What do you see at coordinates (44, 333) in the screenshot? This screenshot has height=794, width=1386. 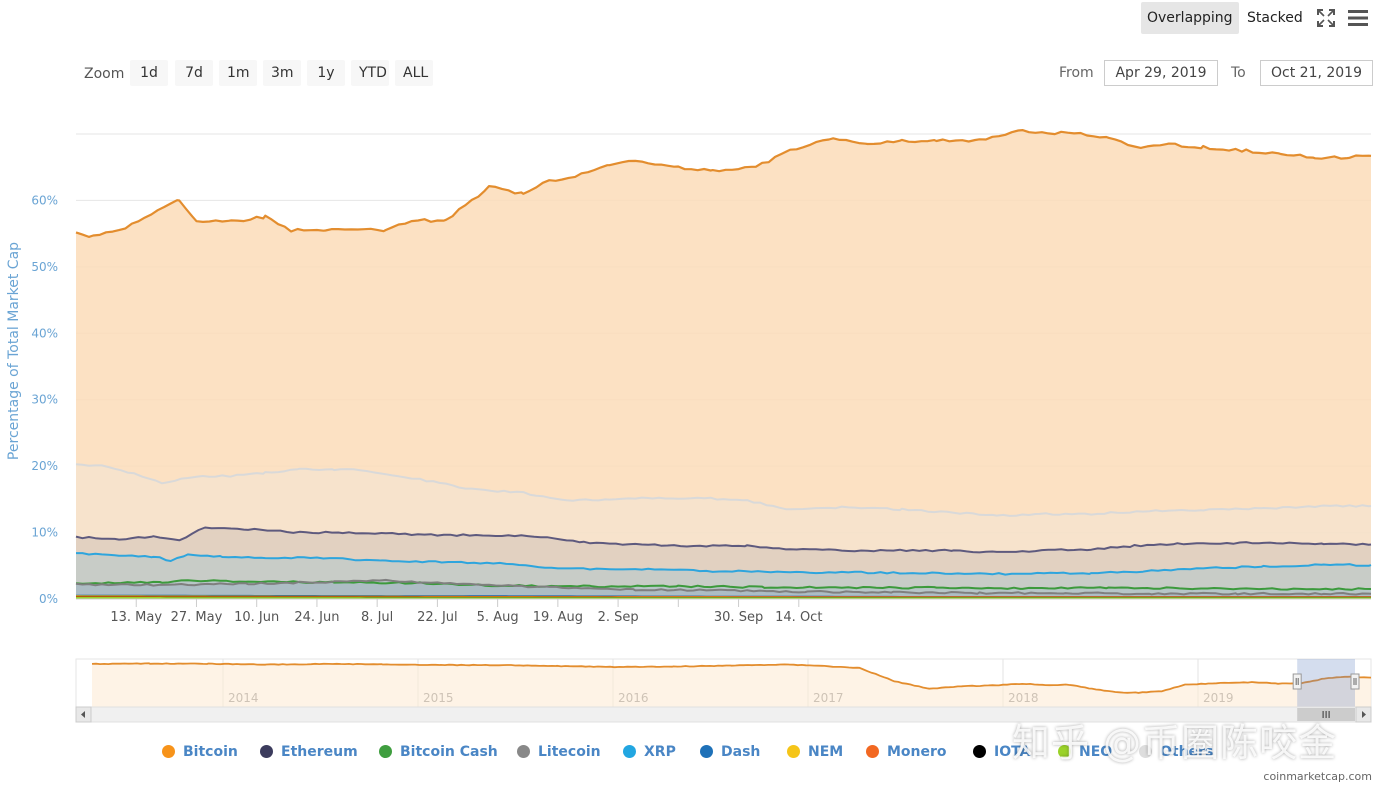 I see `y-tick-label: 40%` at bounding box center [44, 333].